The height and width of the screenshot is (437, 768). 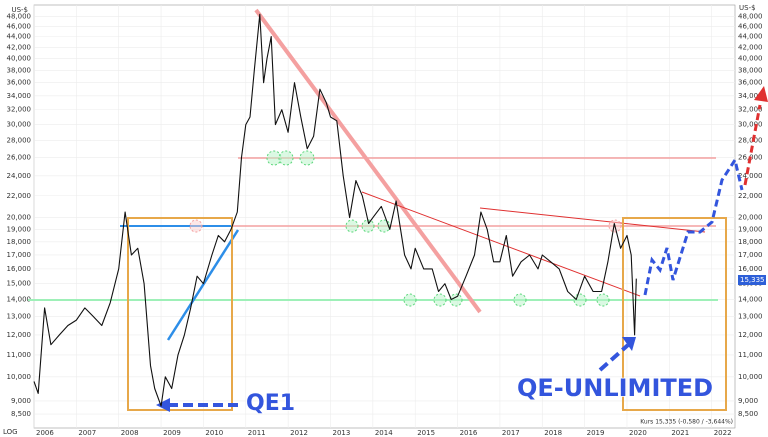 I want to click on x-tick-label: 2007, so click(x=87, y=433).